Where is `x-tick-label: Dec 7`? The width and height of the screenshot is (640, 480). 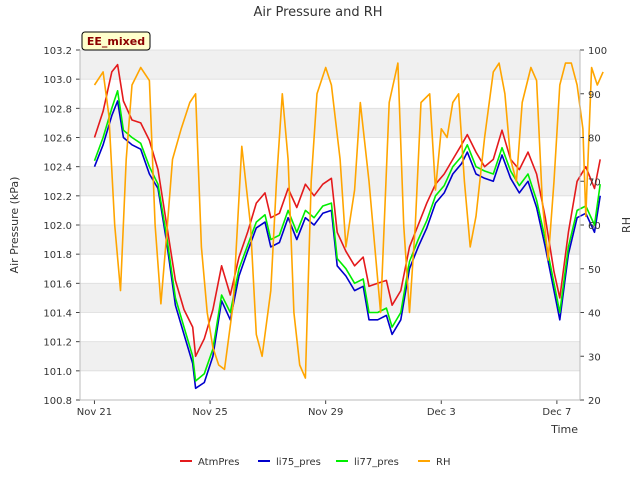 x-tick-label: Dec 7 is located at coordinates (556, 412).